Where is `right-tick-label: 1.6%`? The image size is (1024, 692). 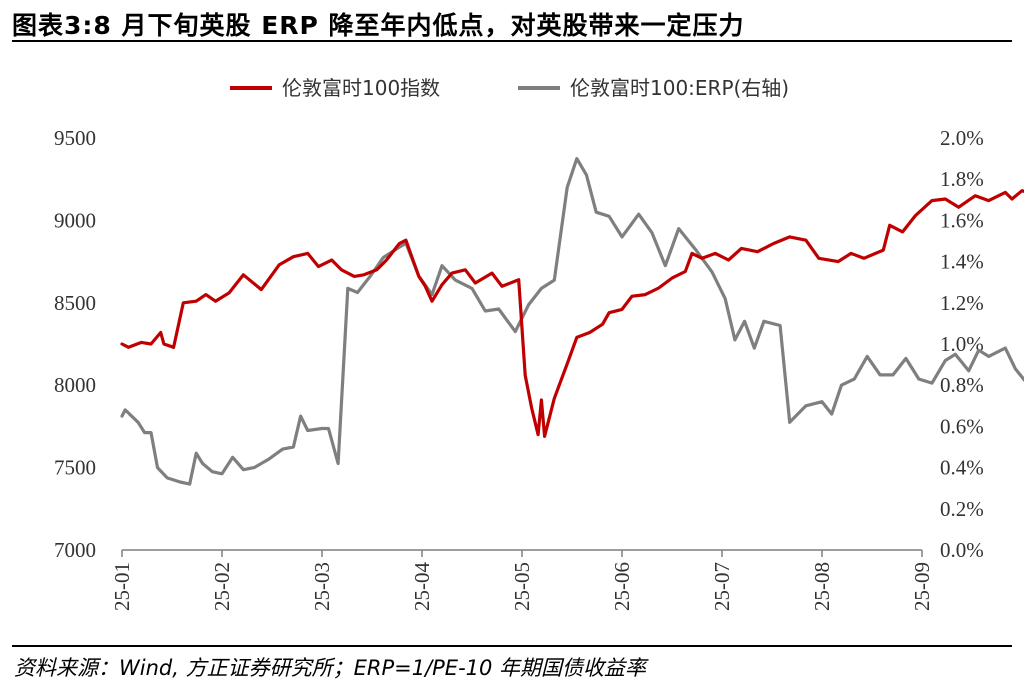
right-tick-label: 1.6% is located at coordinates (962, 220).